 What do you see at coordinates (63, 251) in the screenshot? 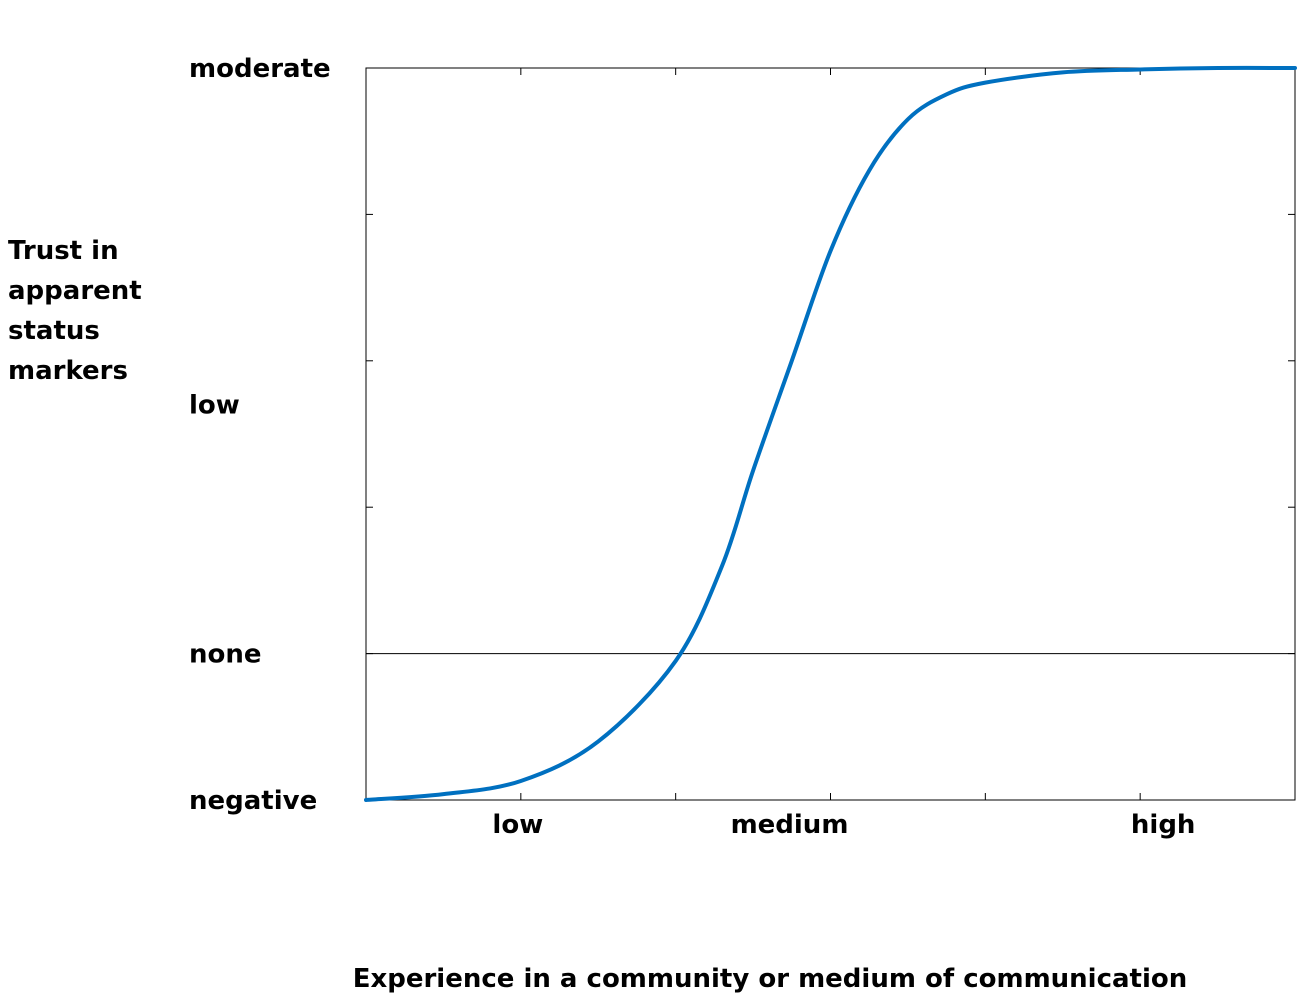
I see `y-axis-label-line: Trust in` at bounding box center [63, 251].